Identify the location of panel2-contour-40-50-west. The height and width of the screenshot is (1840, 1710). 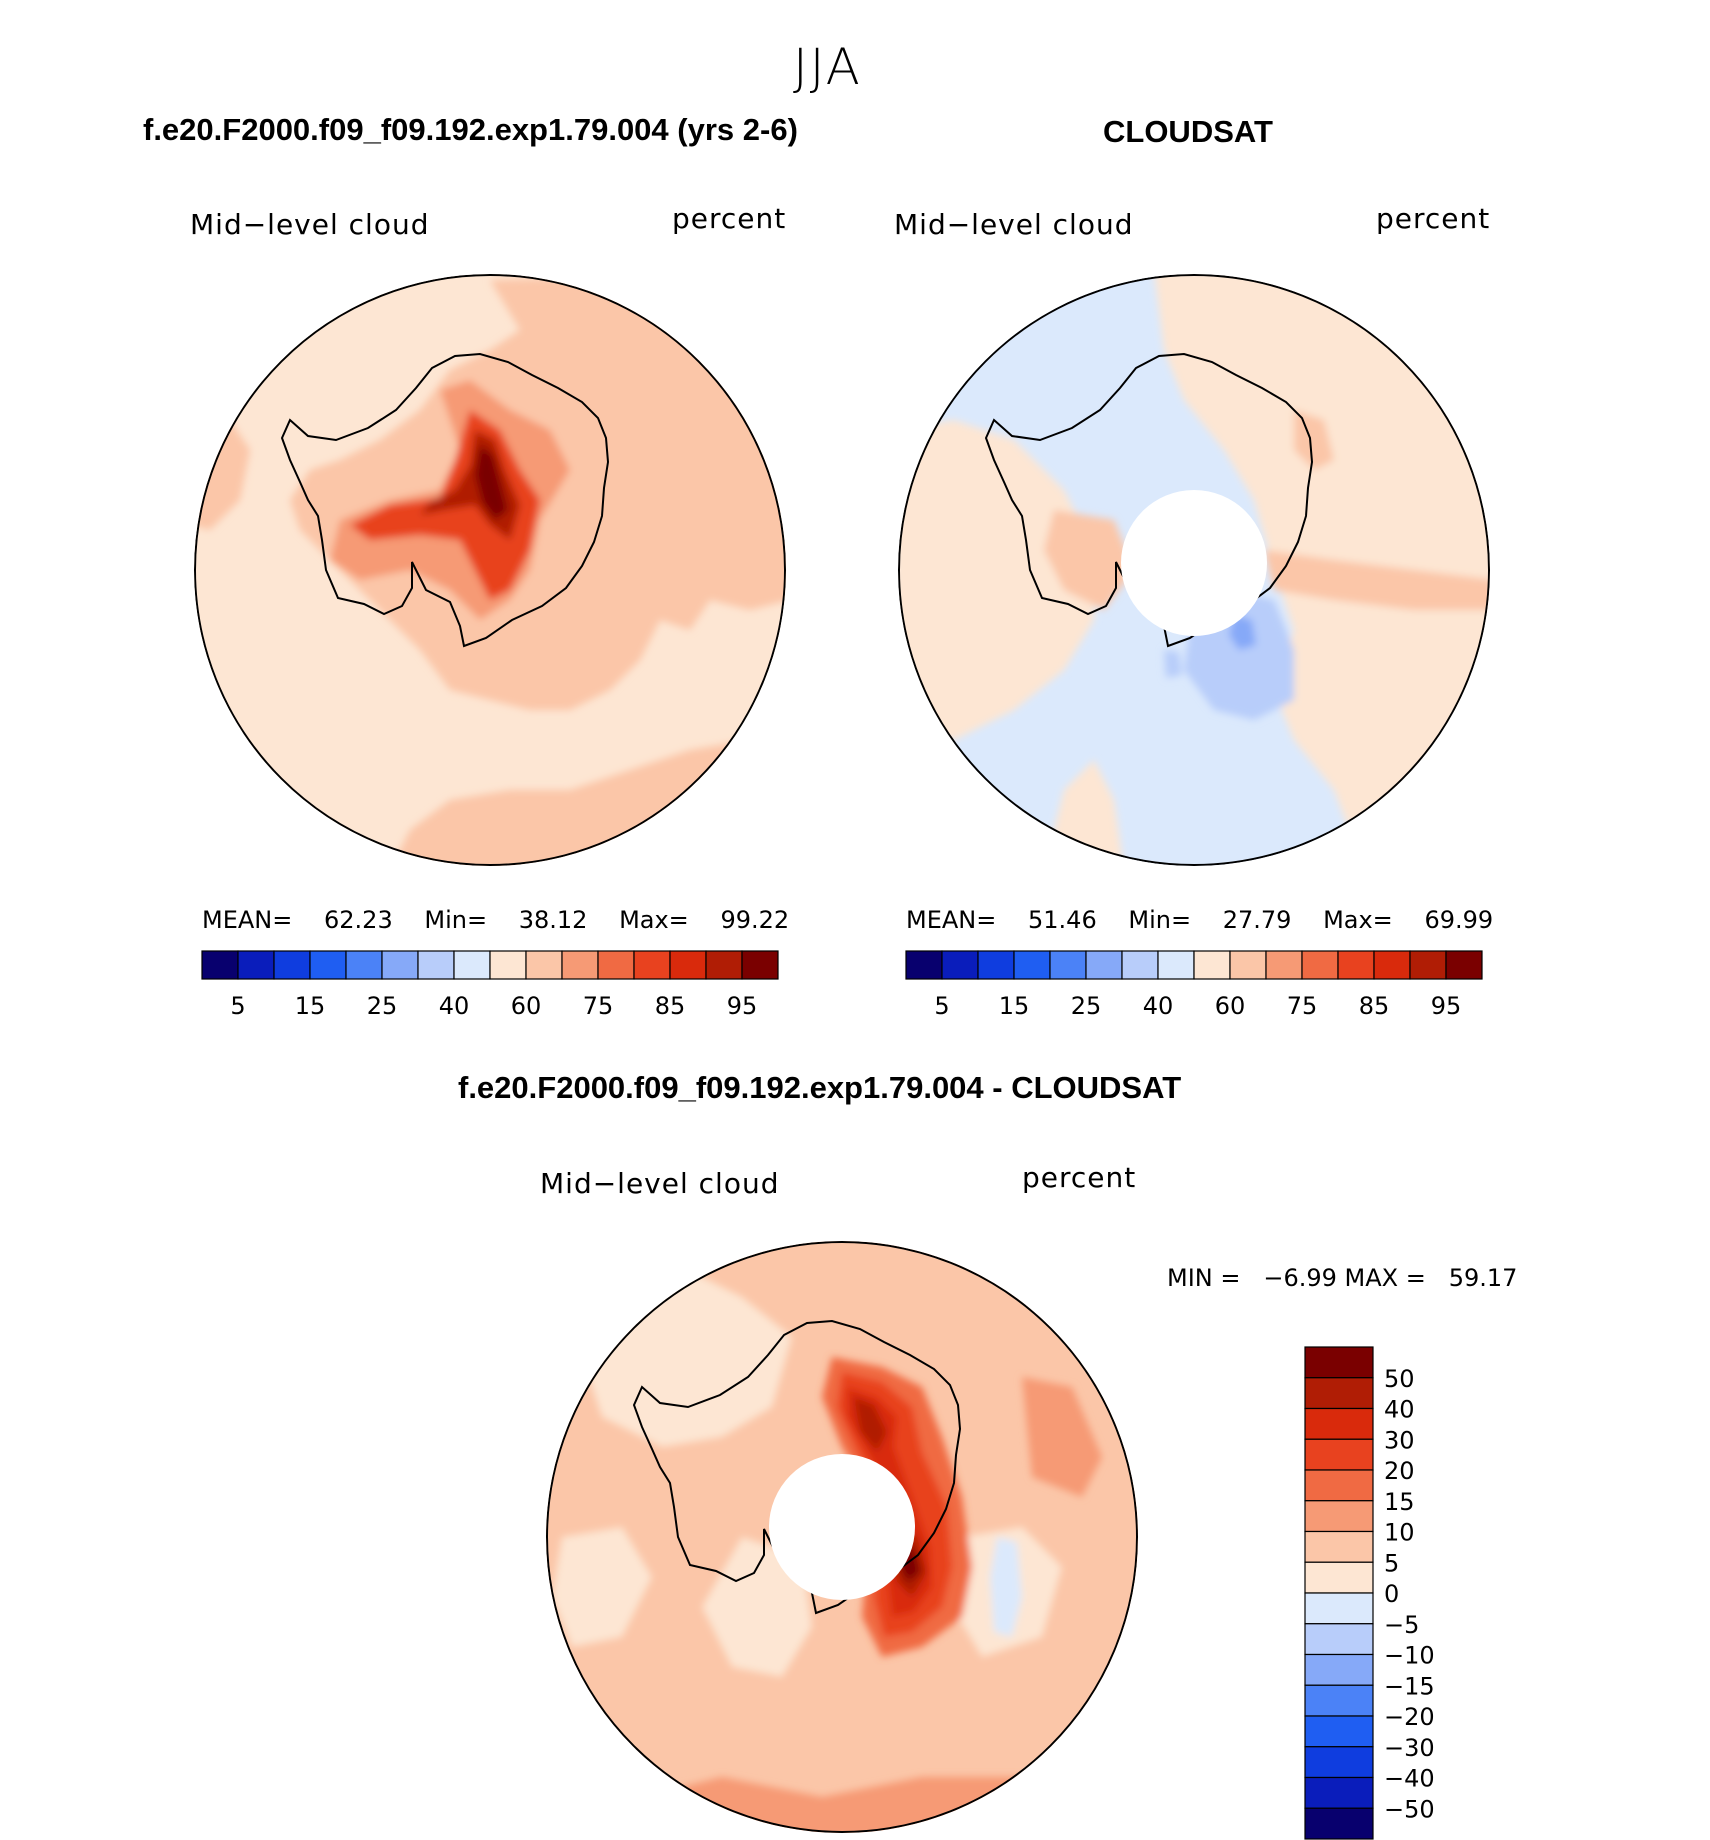
(1173, 664).